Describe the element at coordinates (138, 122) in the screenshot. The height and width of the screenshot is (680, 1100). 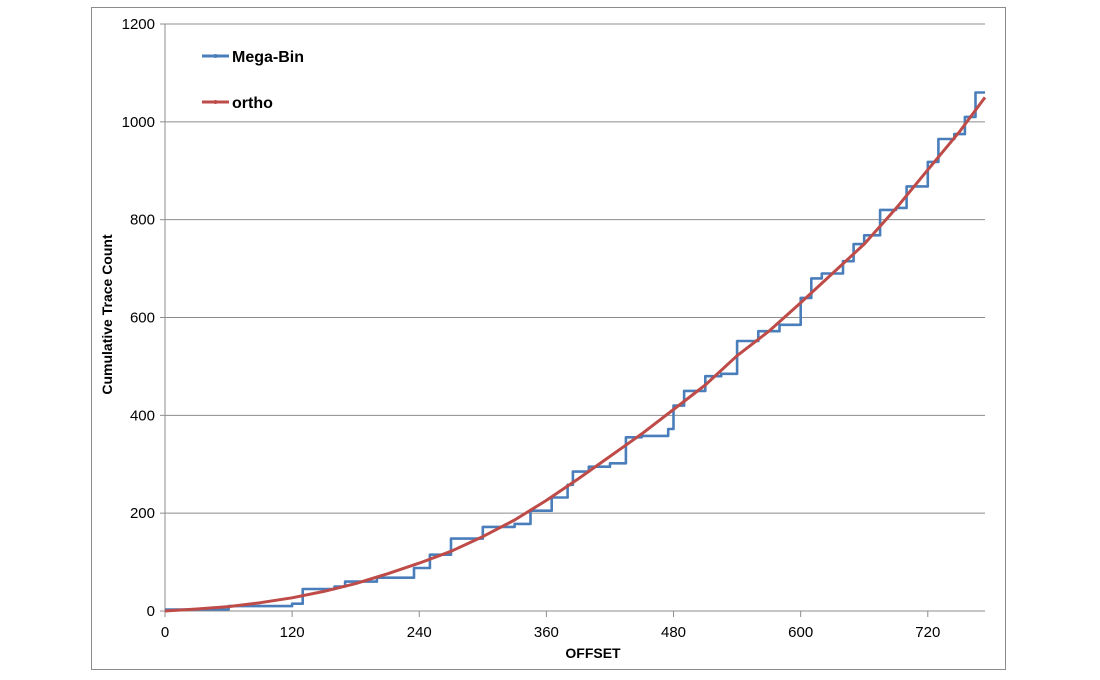
I see `y-tick-label: 1000` at that location.